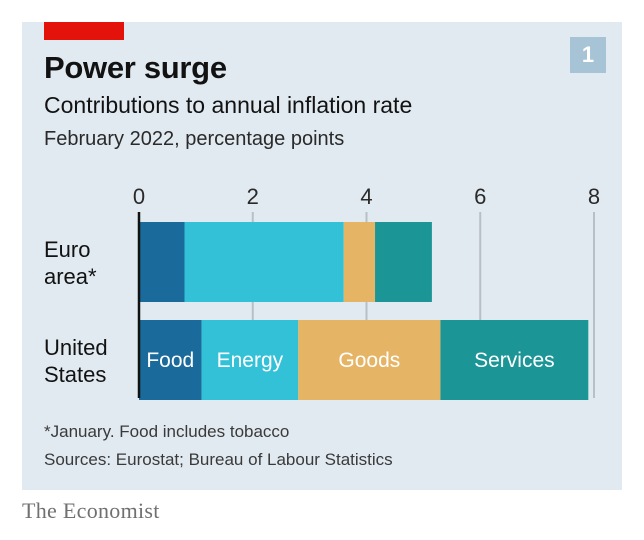 The height and width of the screenshot is (540, 644). I want to click on bar-goods-united-states, so click(369, 360).